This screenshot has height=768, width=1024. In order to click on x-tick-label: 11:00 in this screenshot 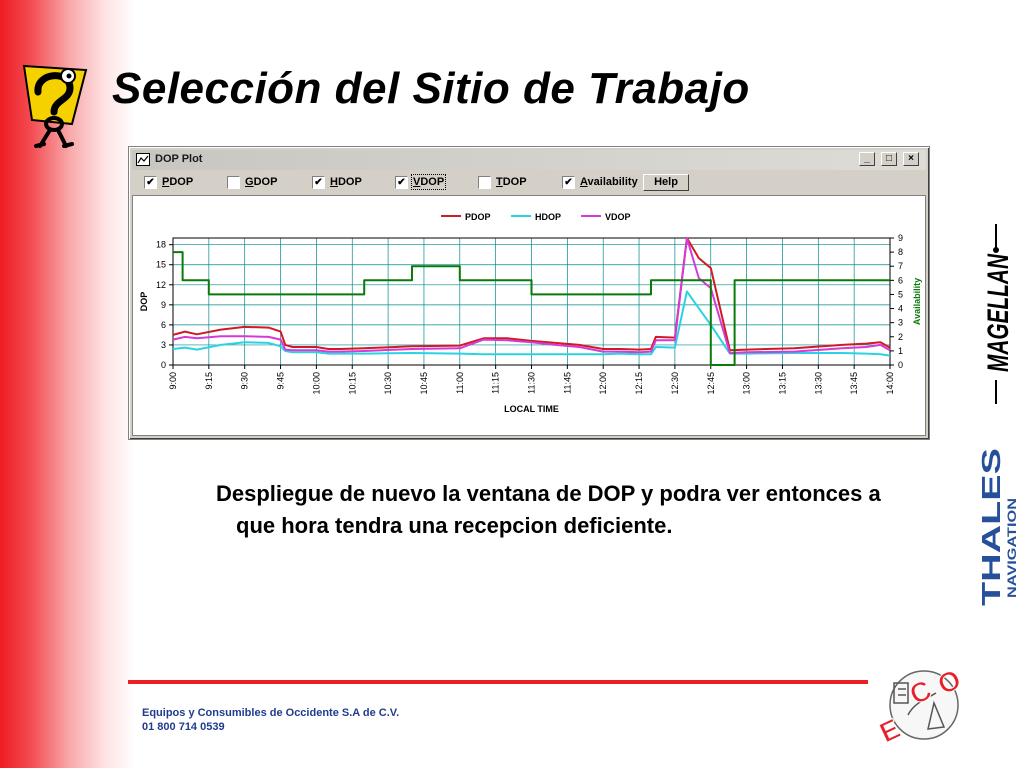, I will do `click(460, 383)`.